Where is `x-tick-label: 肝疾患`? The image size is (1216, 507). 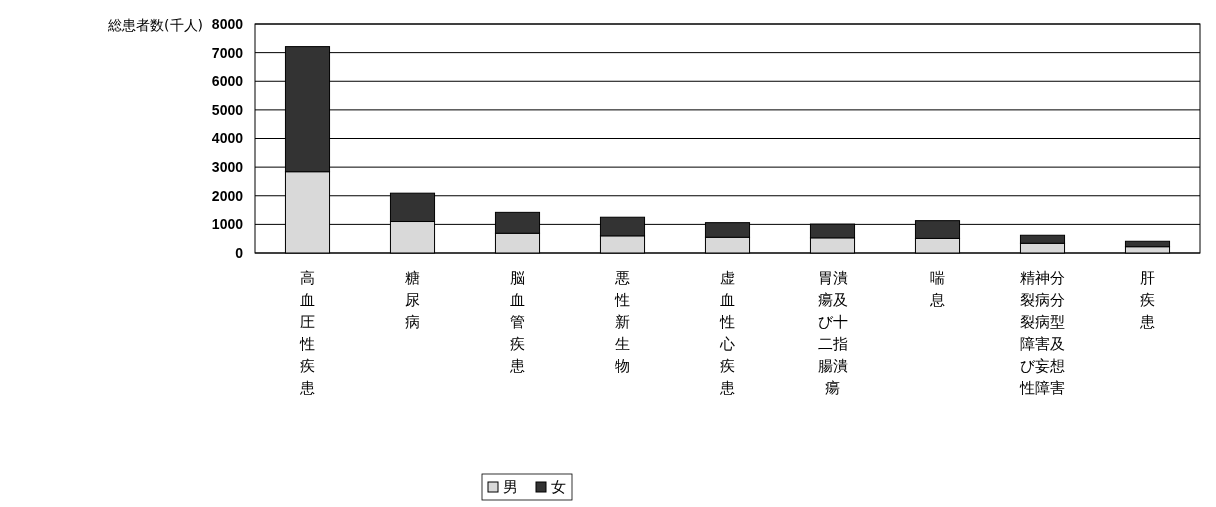 x-tick-label: 肝疾患 is located at coordinates (1147, 300).